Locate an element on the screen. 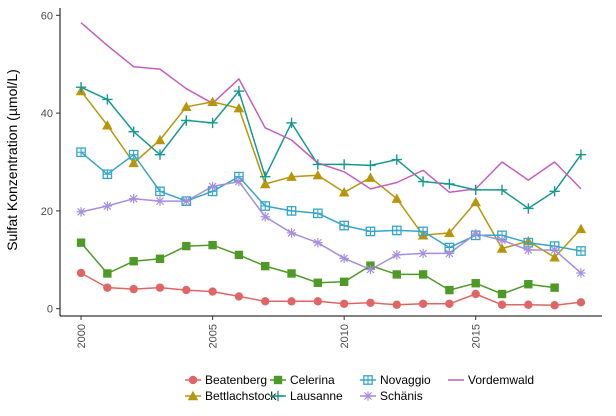 This screenshot has width=616, height=416. x-axis-ticks: 2000 2005 2010 2015 is located at coordinates (279, 332).